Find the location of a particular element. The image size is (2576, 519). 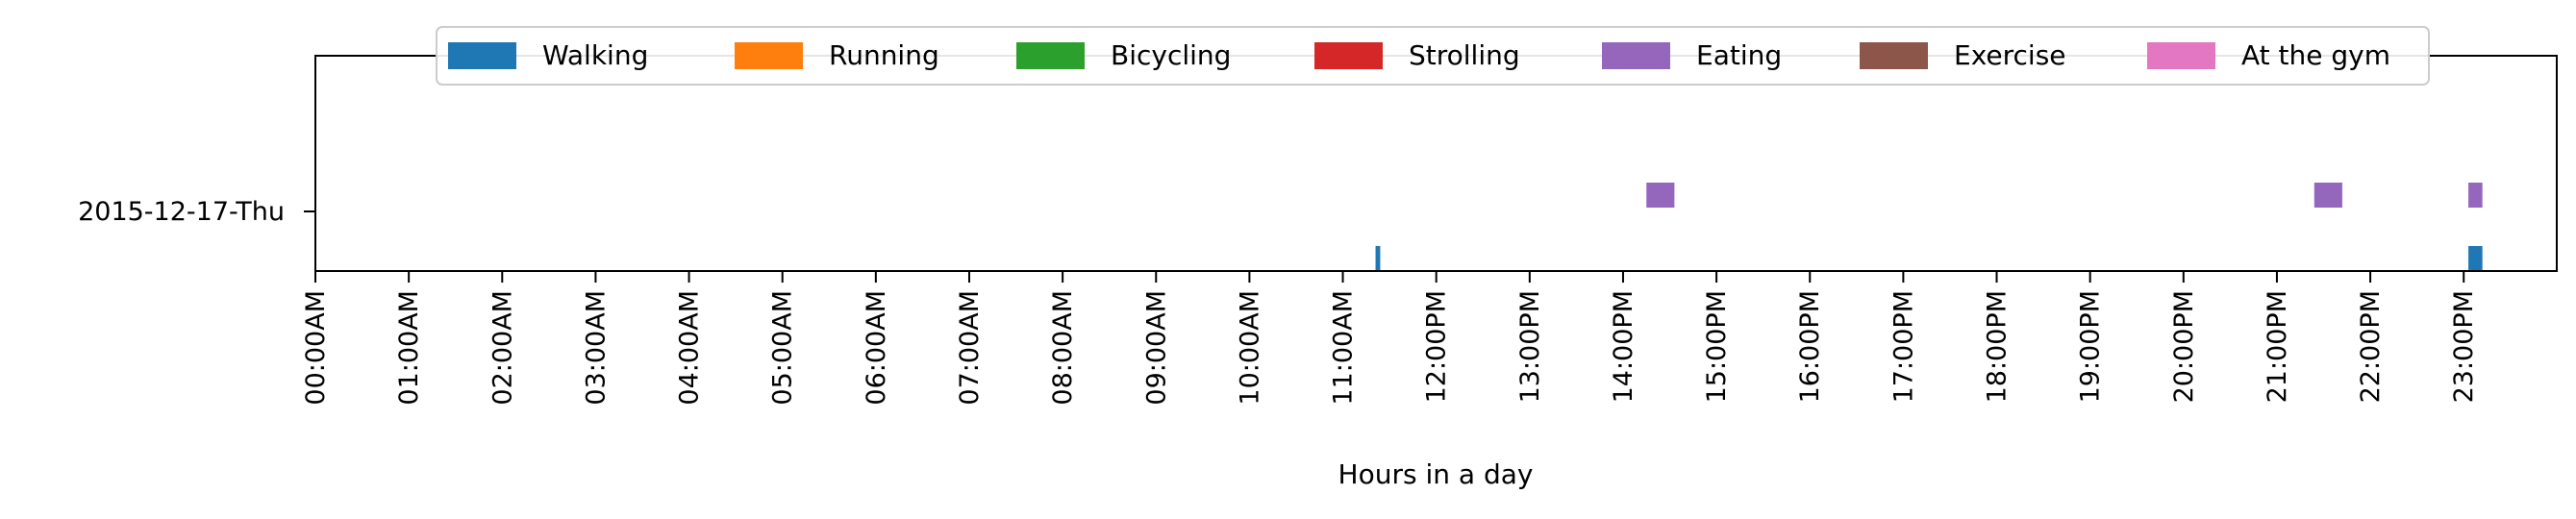

x-tick-label: 09:00AM is located at coordinates (1156, 348).